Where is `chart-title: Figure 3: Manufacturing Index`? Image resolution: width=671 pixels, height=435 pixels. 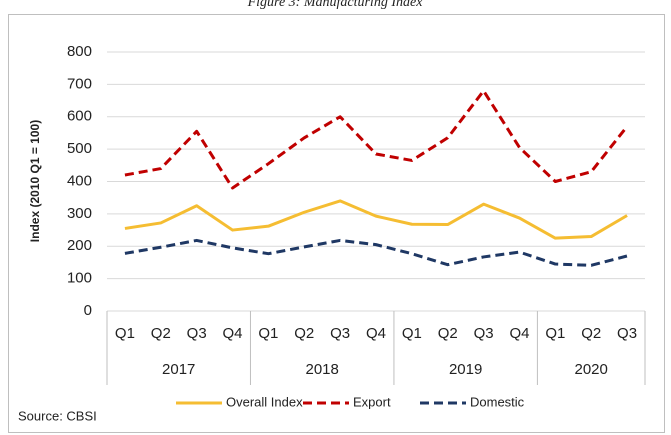 chart-title: Figure 3: Manufacturing Index is located at coordinates (335, 5).